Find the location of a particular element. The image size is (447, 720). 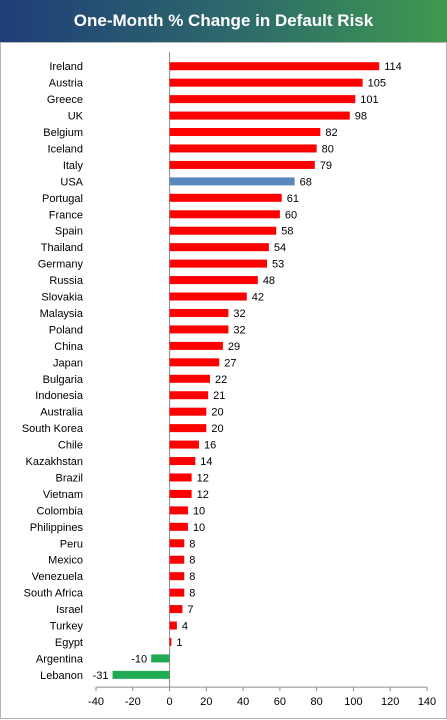

x-tick-label: -20 is located at coordinates (133, 702).